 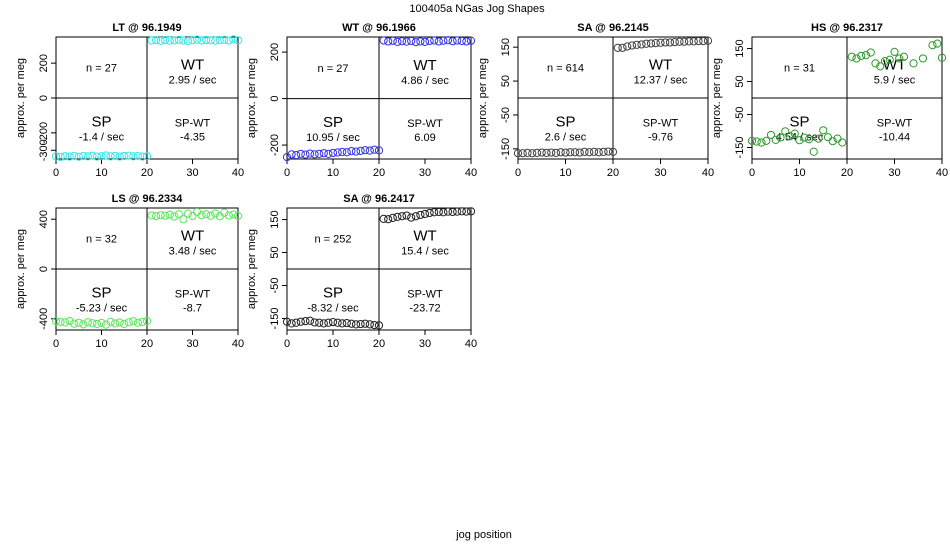 What do you see at coordinates (424, 138) in the screenshot?
I see `spwt-value: 6.09` at bounding box center [424, 138].